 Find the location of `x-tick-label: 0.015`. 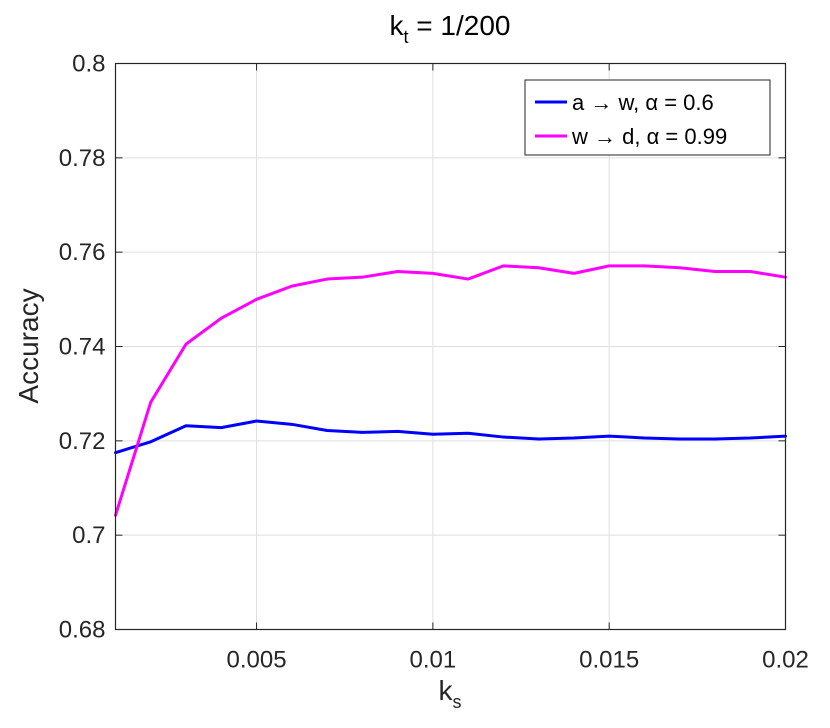

x-tick-label: 0.015 is located at coordinates (609, 660).